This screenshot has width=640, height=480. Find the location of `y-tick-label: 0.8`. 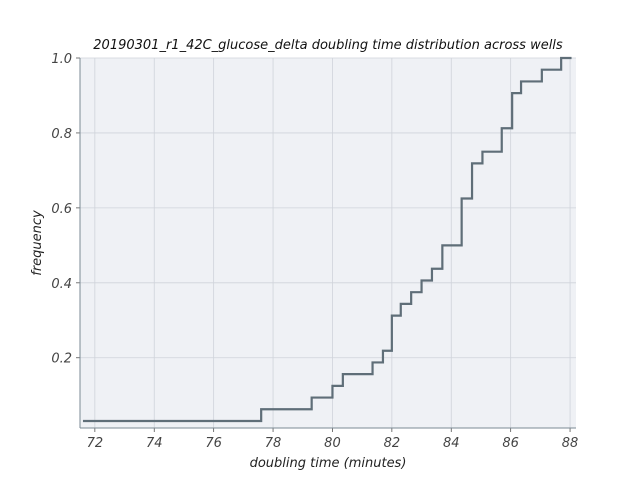

y-tick-label: 0.8 is located at coordinates (61, 134).